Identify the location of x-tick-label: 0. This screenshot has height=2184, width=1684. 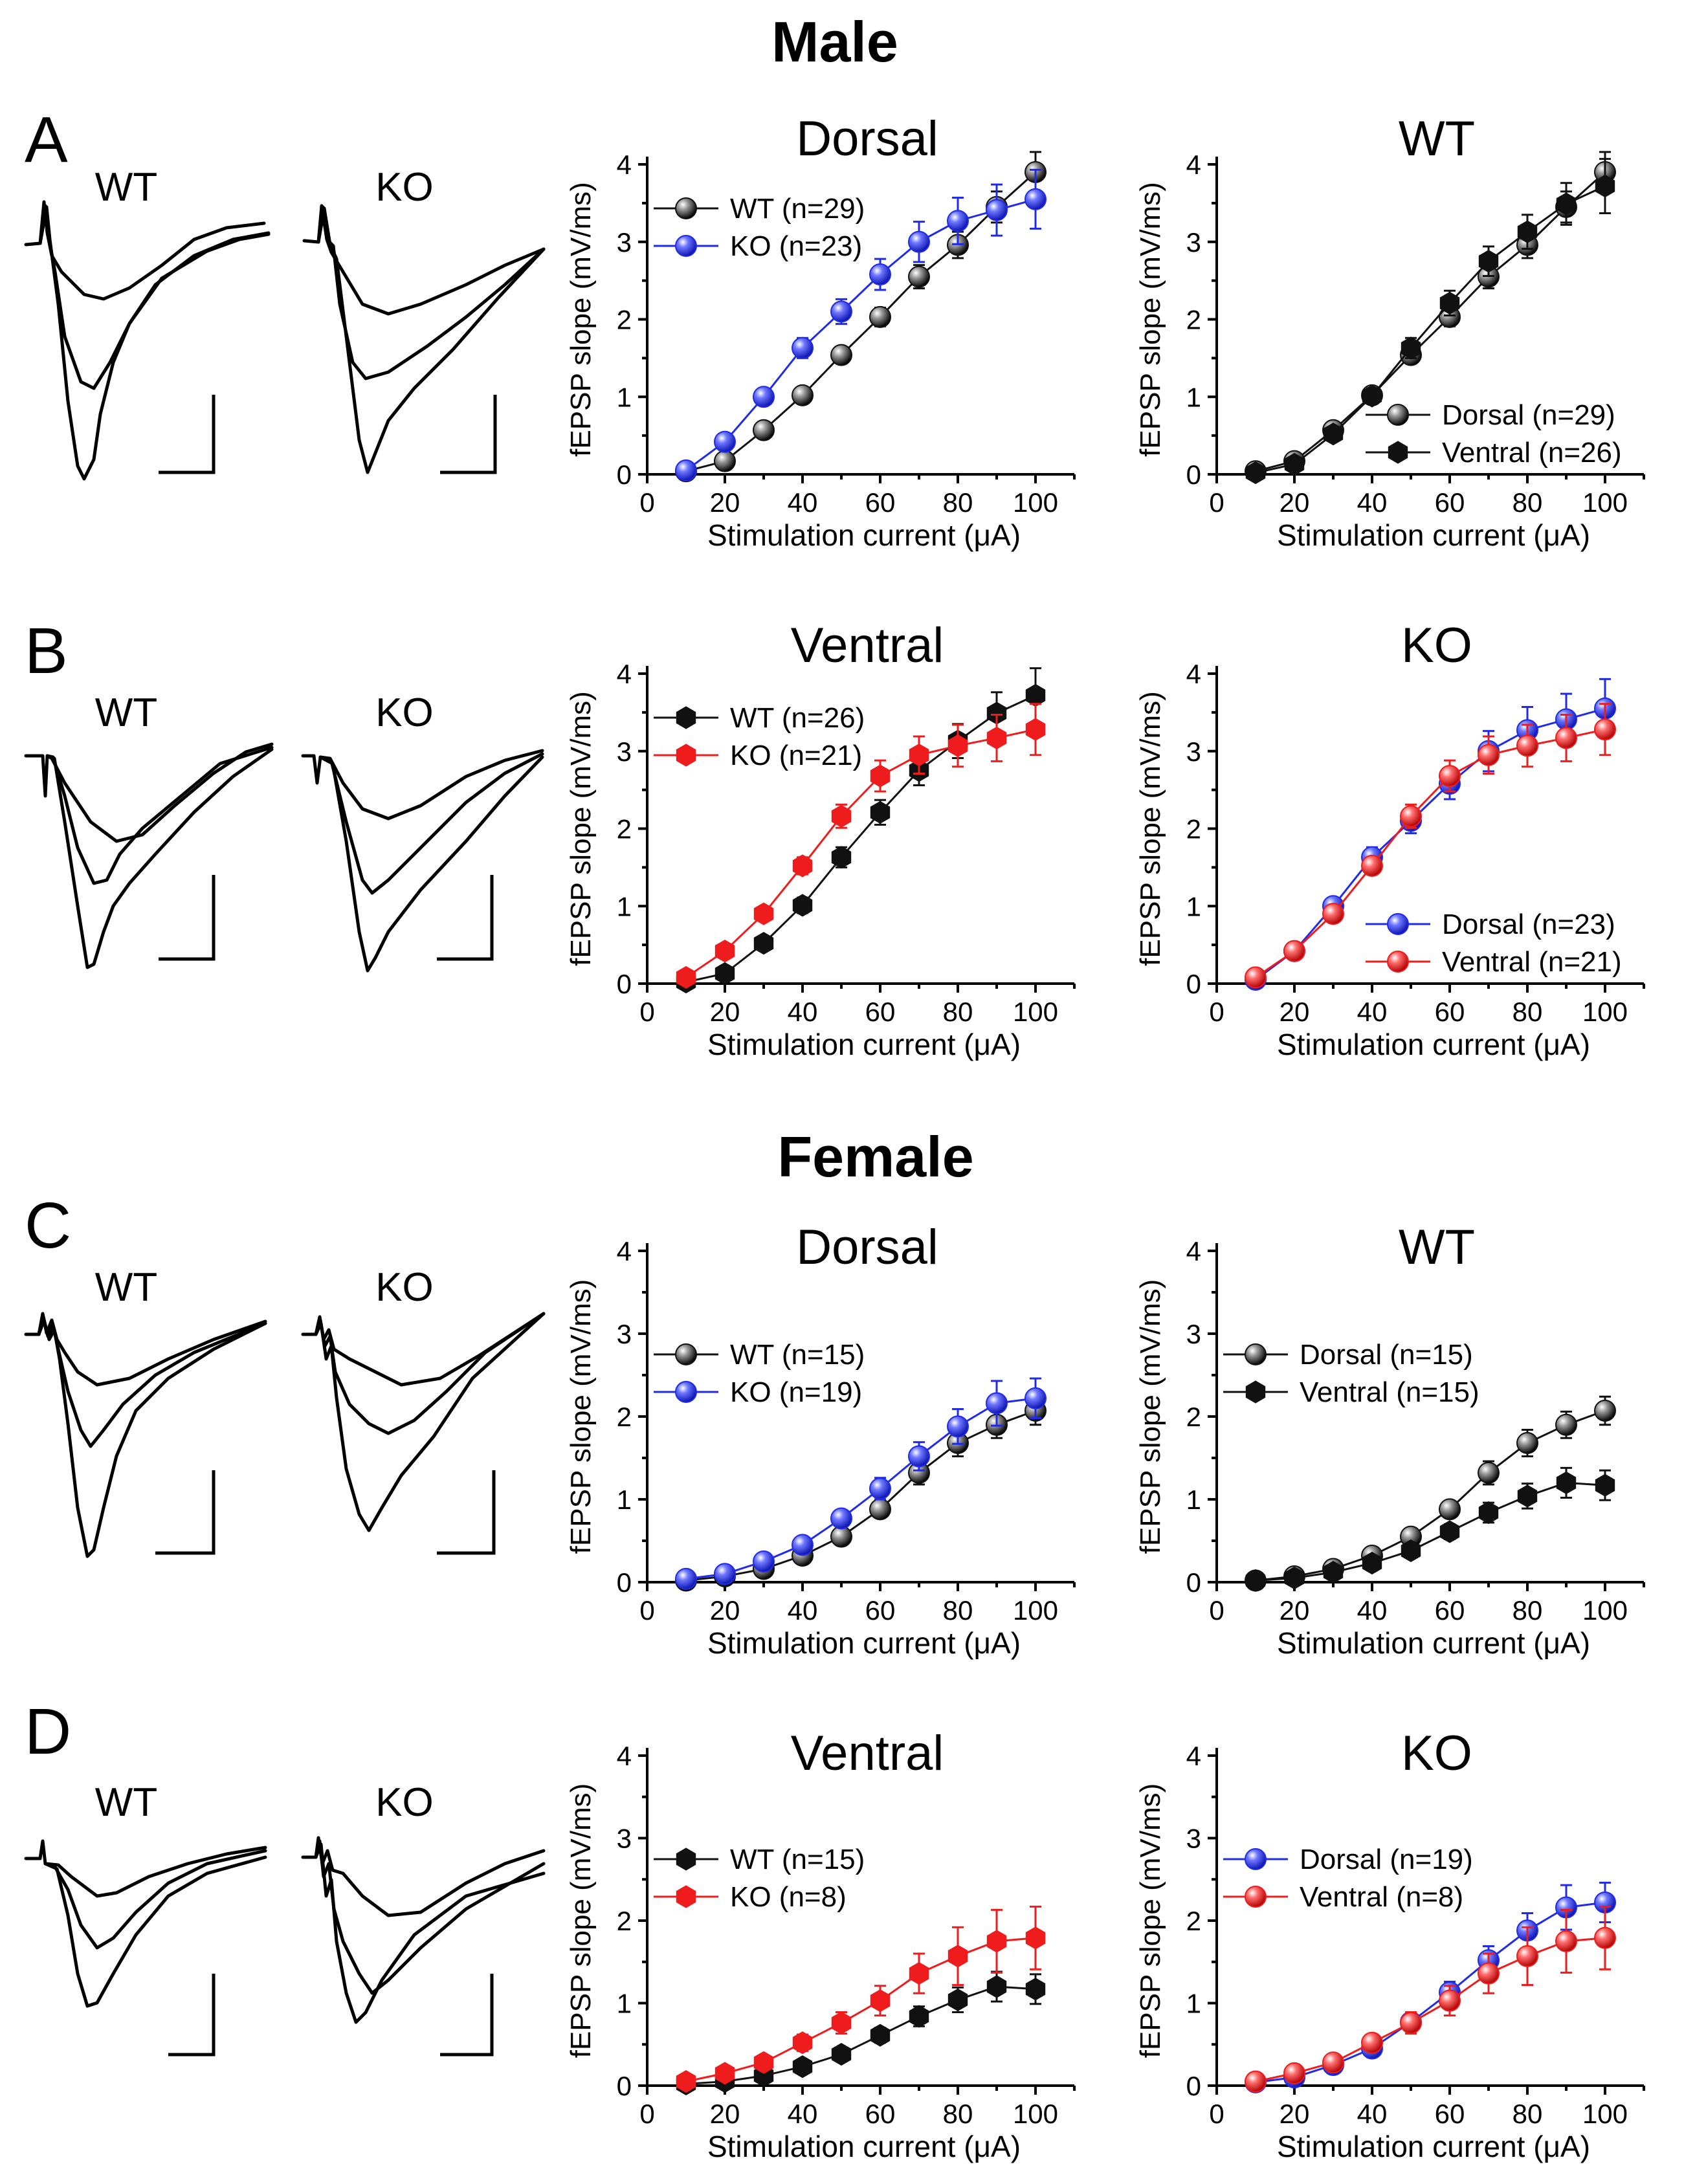
(646, 502).